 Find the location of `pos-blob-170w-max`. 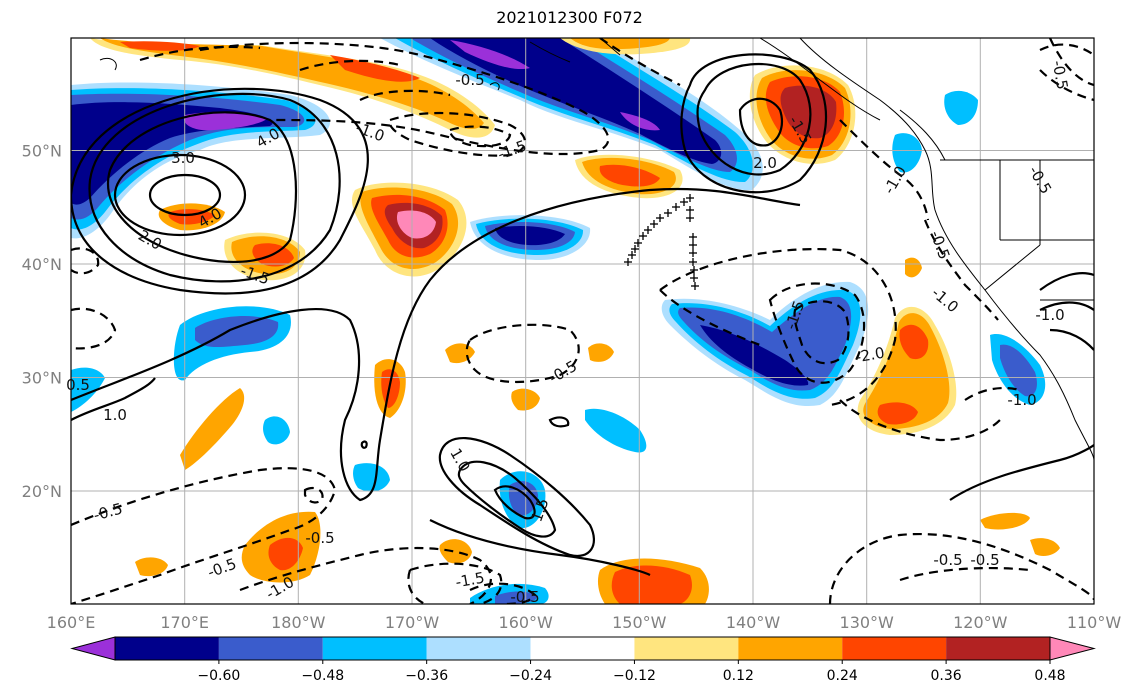

pos-blob-170w-max is located at coordinates (416, 224).